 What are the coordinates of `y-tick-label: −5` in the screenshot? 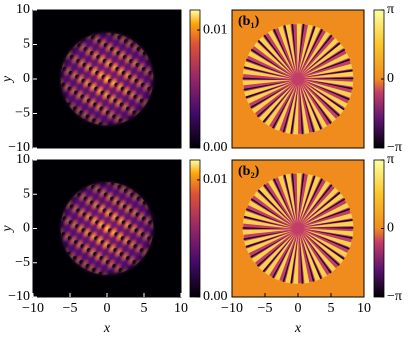 It's located at (22, 113).